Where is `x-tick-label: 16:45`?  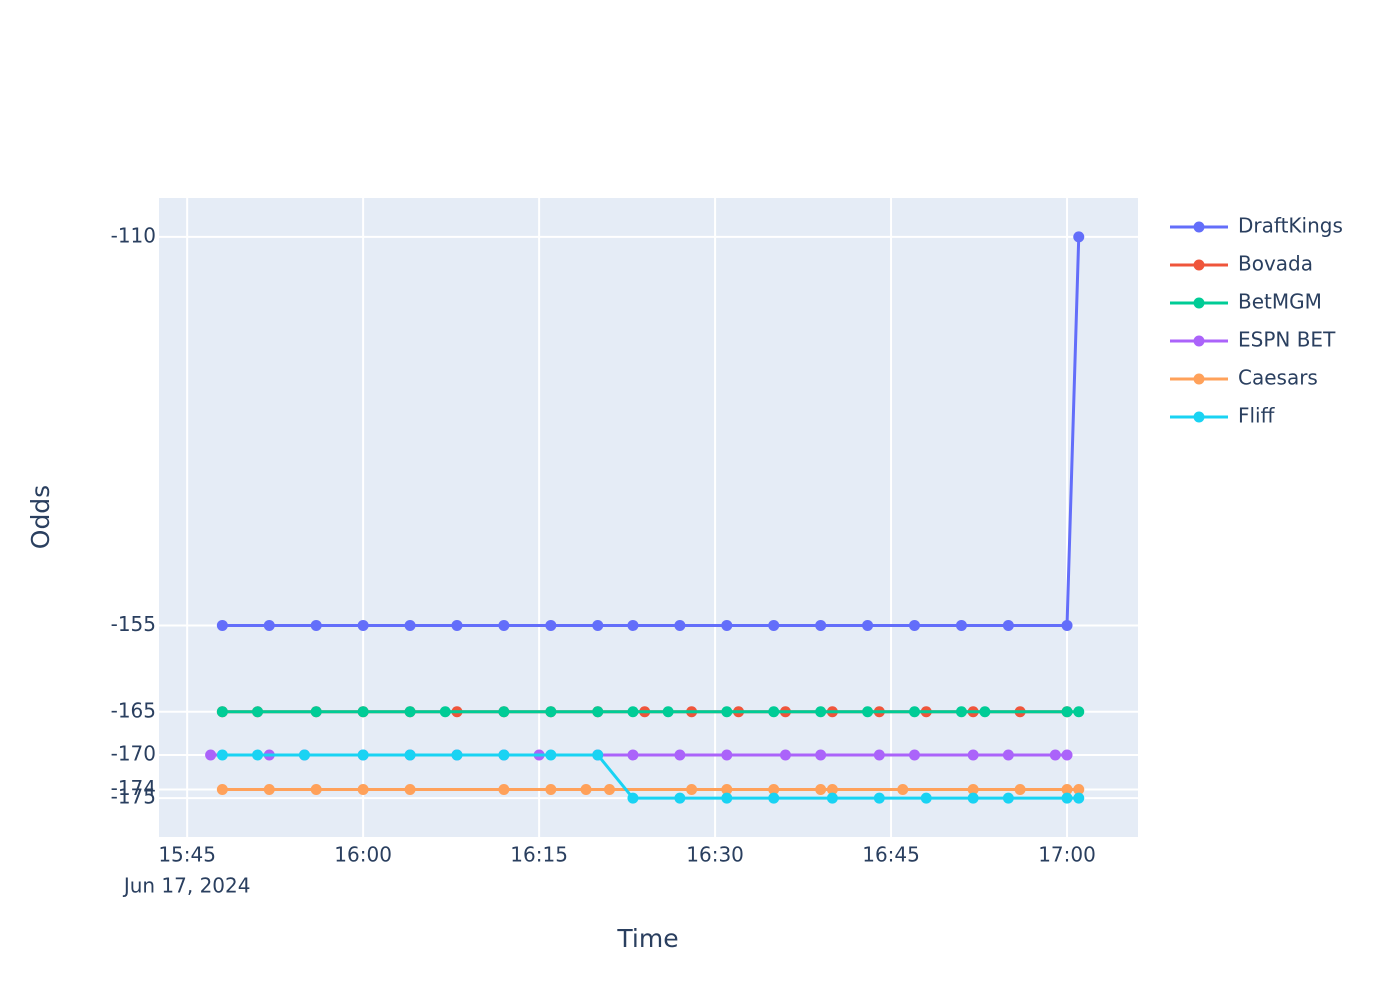 x-tick-label: 16:45 is located at coordinates (891, 855).